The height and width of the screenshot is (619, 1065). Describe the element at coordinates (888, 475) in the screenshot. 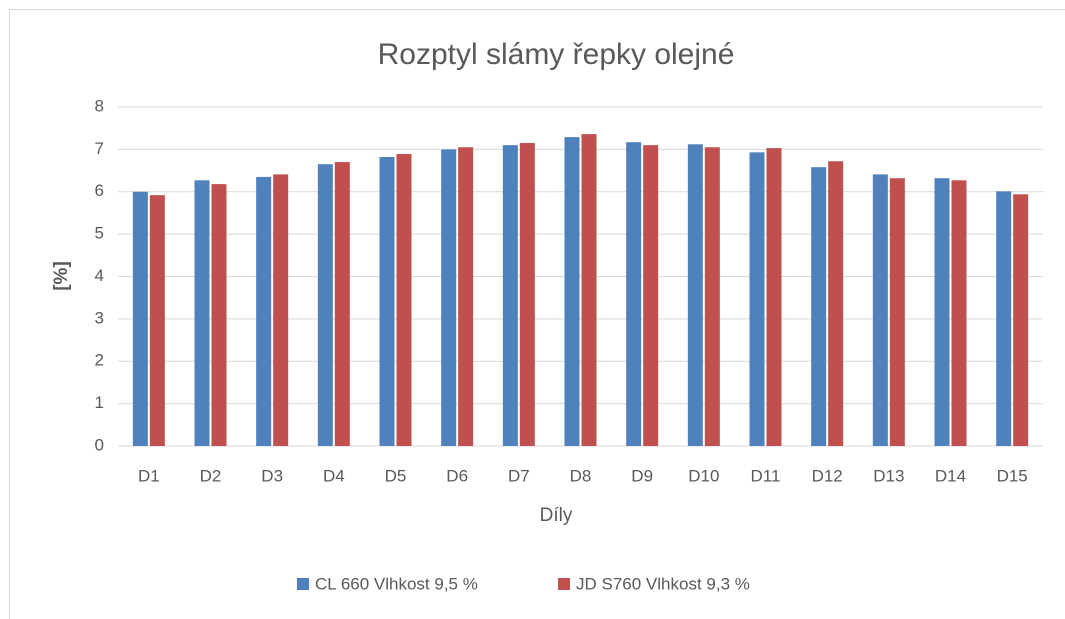

I see `x-tick-label: D13` at that location.